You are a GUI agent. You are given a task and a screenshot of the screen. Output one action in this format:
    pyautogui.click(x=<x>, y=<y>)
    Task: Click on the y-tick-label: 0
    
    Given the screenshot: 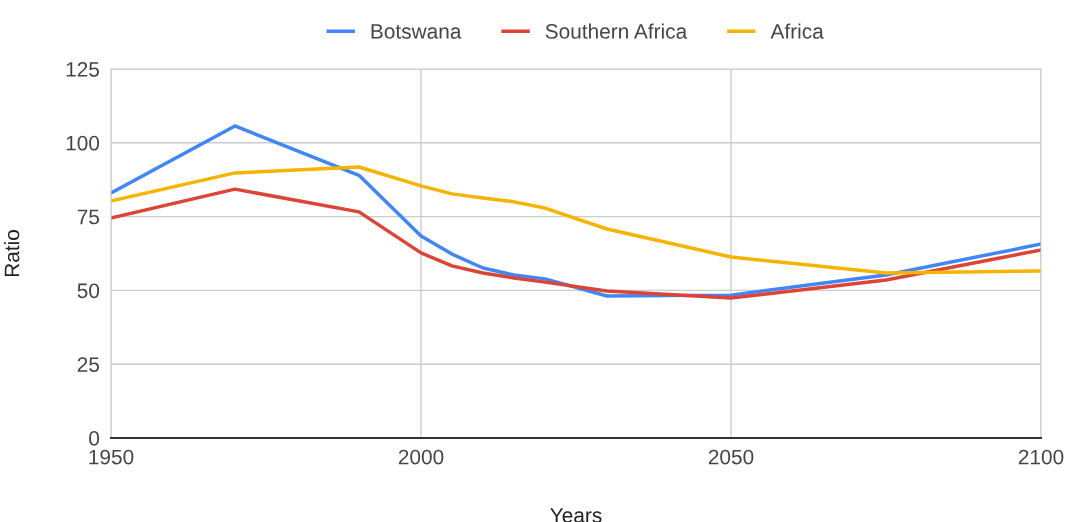 What is the action you would take?
    pyautogui.click(x=94, y=438)
    